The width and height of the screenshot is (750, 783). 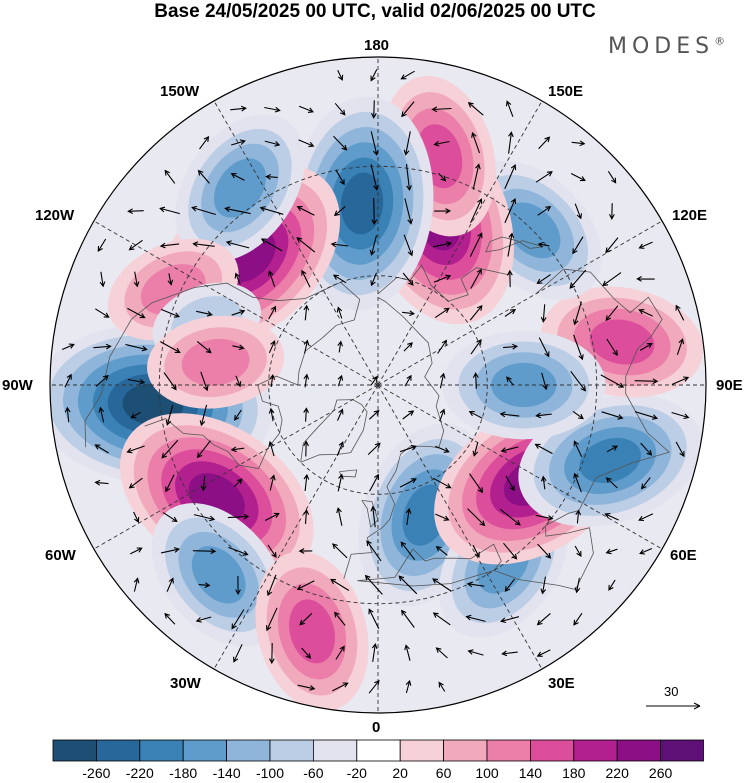 What do you see at coordinates (139, 773) in the screenshot?
I see `colorbar-tick-label: -220` at bounding box center [139, 773].